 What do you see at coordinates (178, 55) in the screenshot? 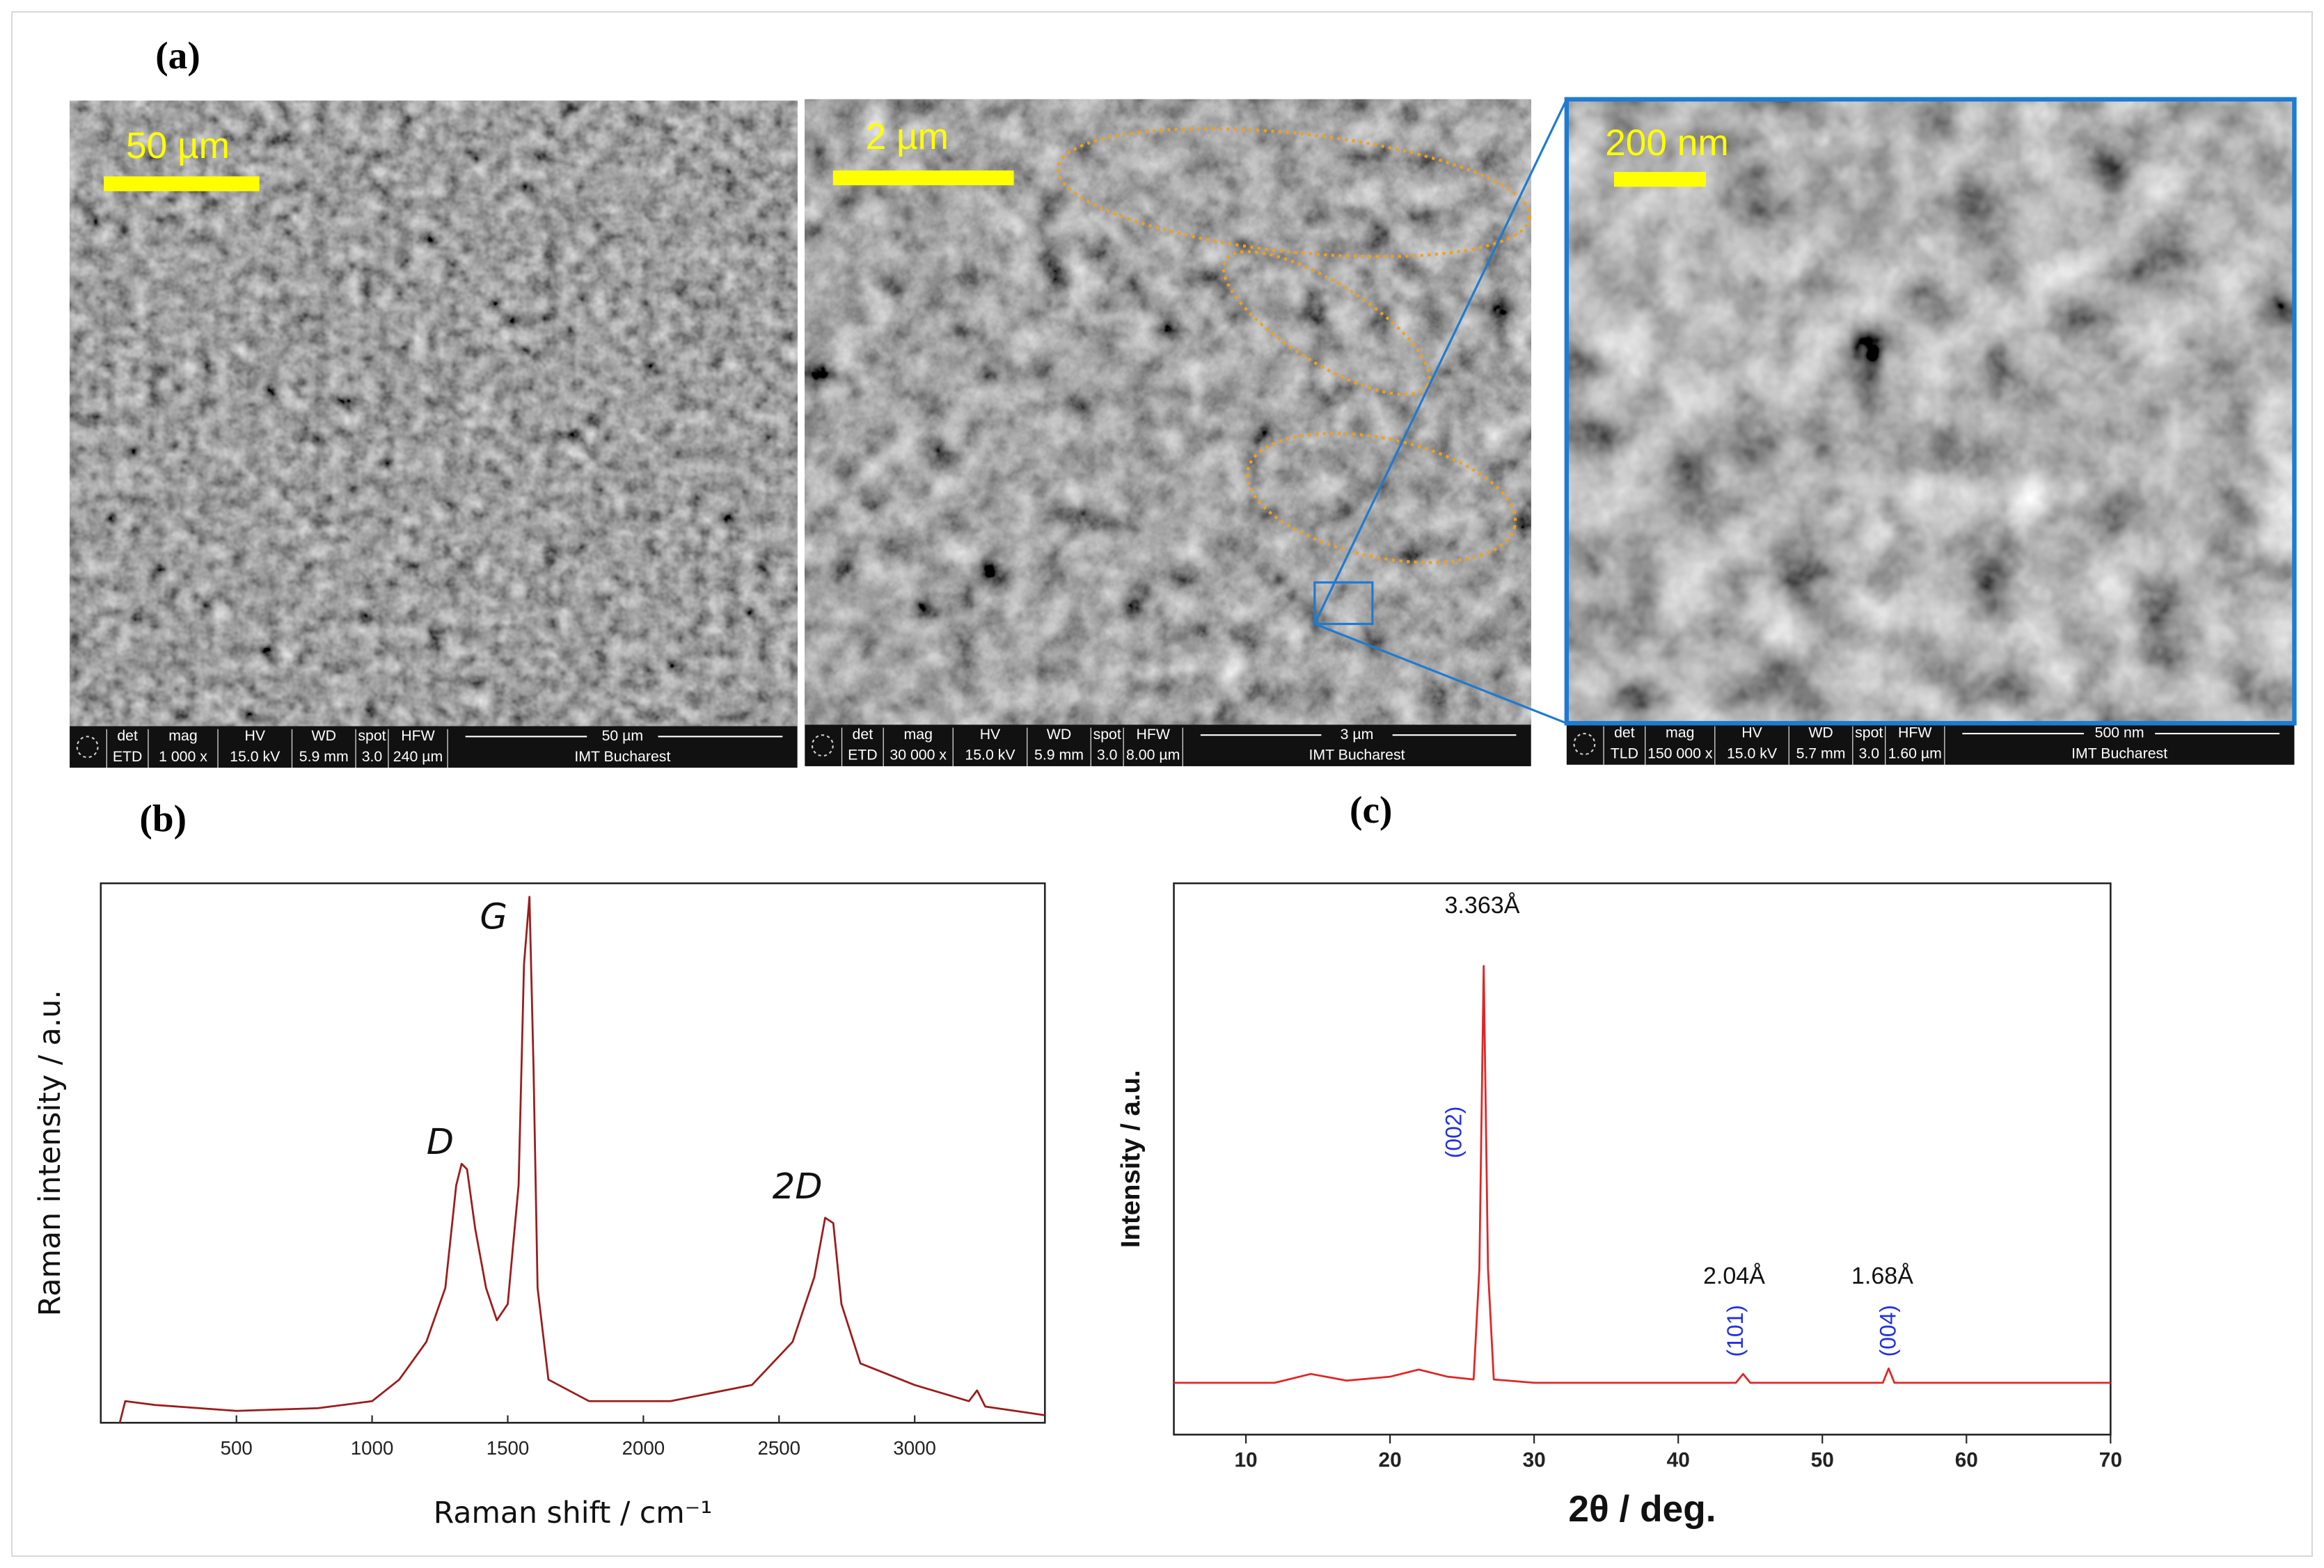
I see `panel-label: (a)` at bounding box center [178, 55].